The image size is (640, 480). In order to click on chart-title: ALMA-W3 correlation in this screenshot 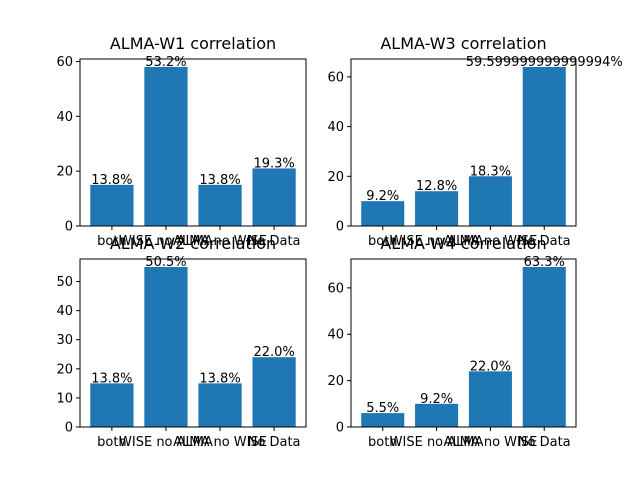, I will do `click(463, 43)`.